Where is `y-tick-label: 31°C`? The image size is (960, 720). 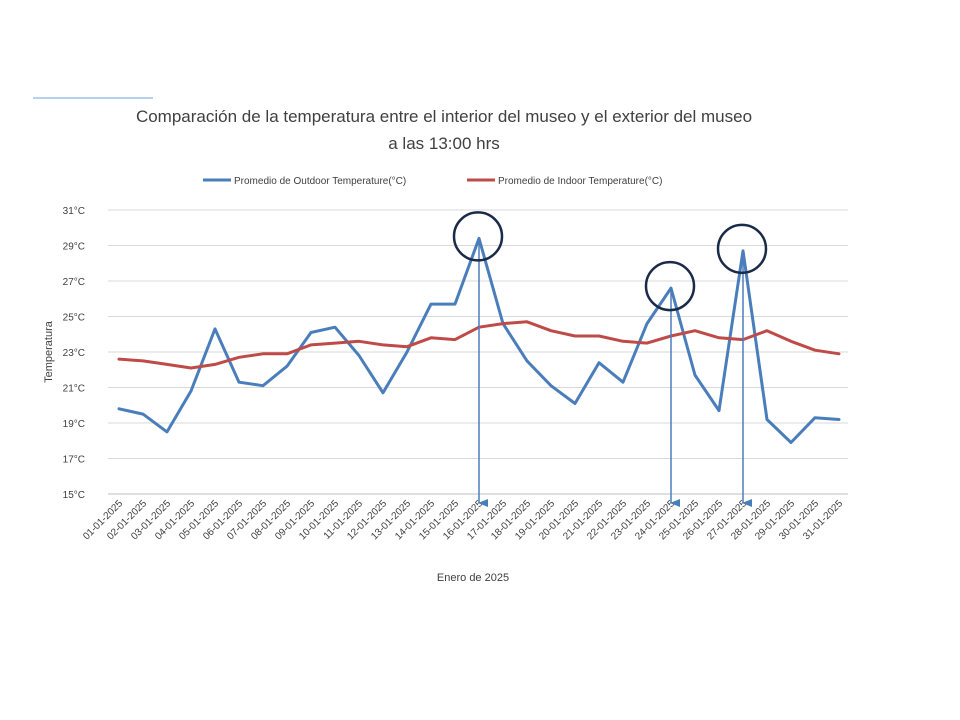 y-tick-label: 31°C is located at coordinates (74, 211).